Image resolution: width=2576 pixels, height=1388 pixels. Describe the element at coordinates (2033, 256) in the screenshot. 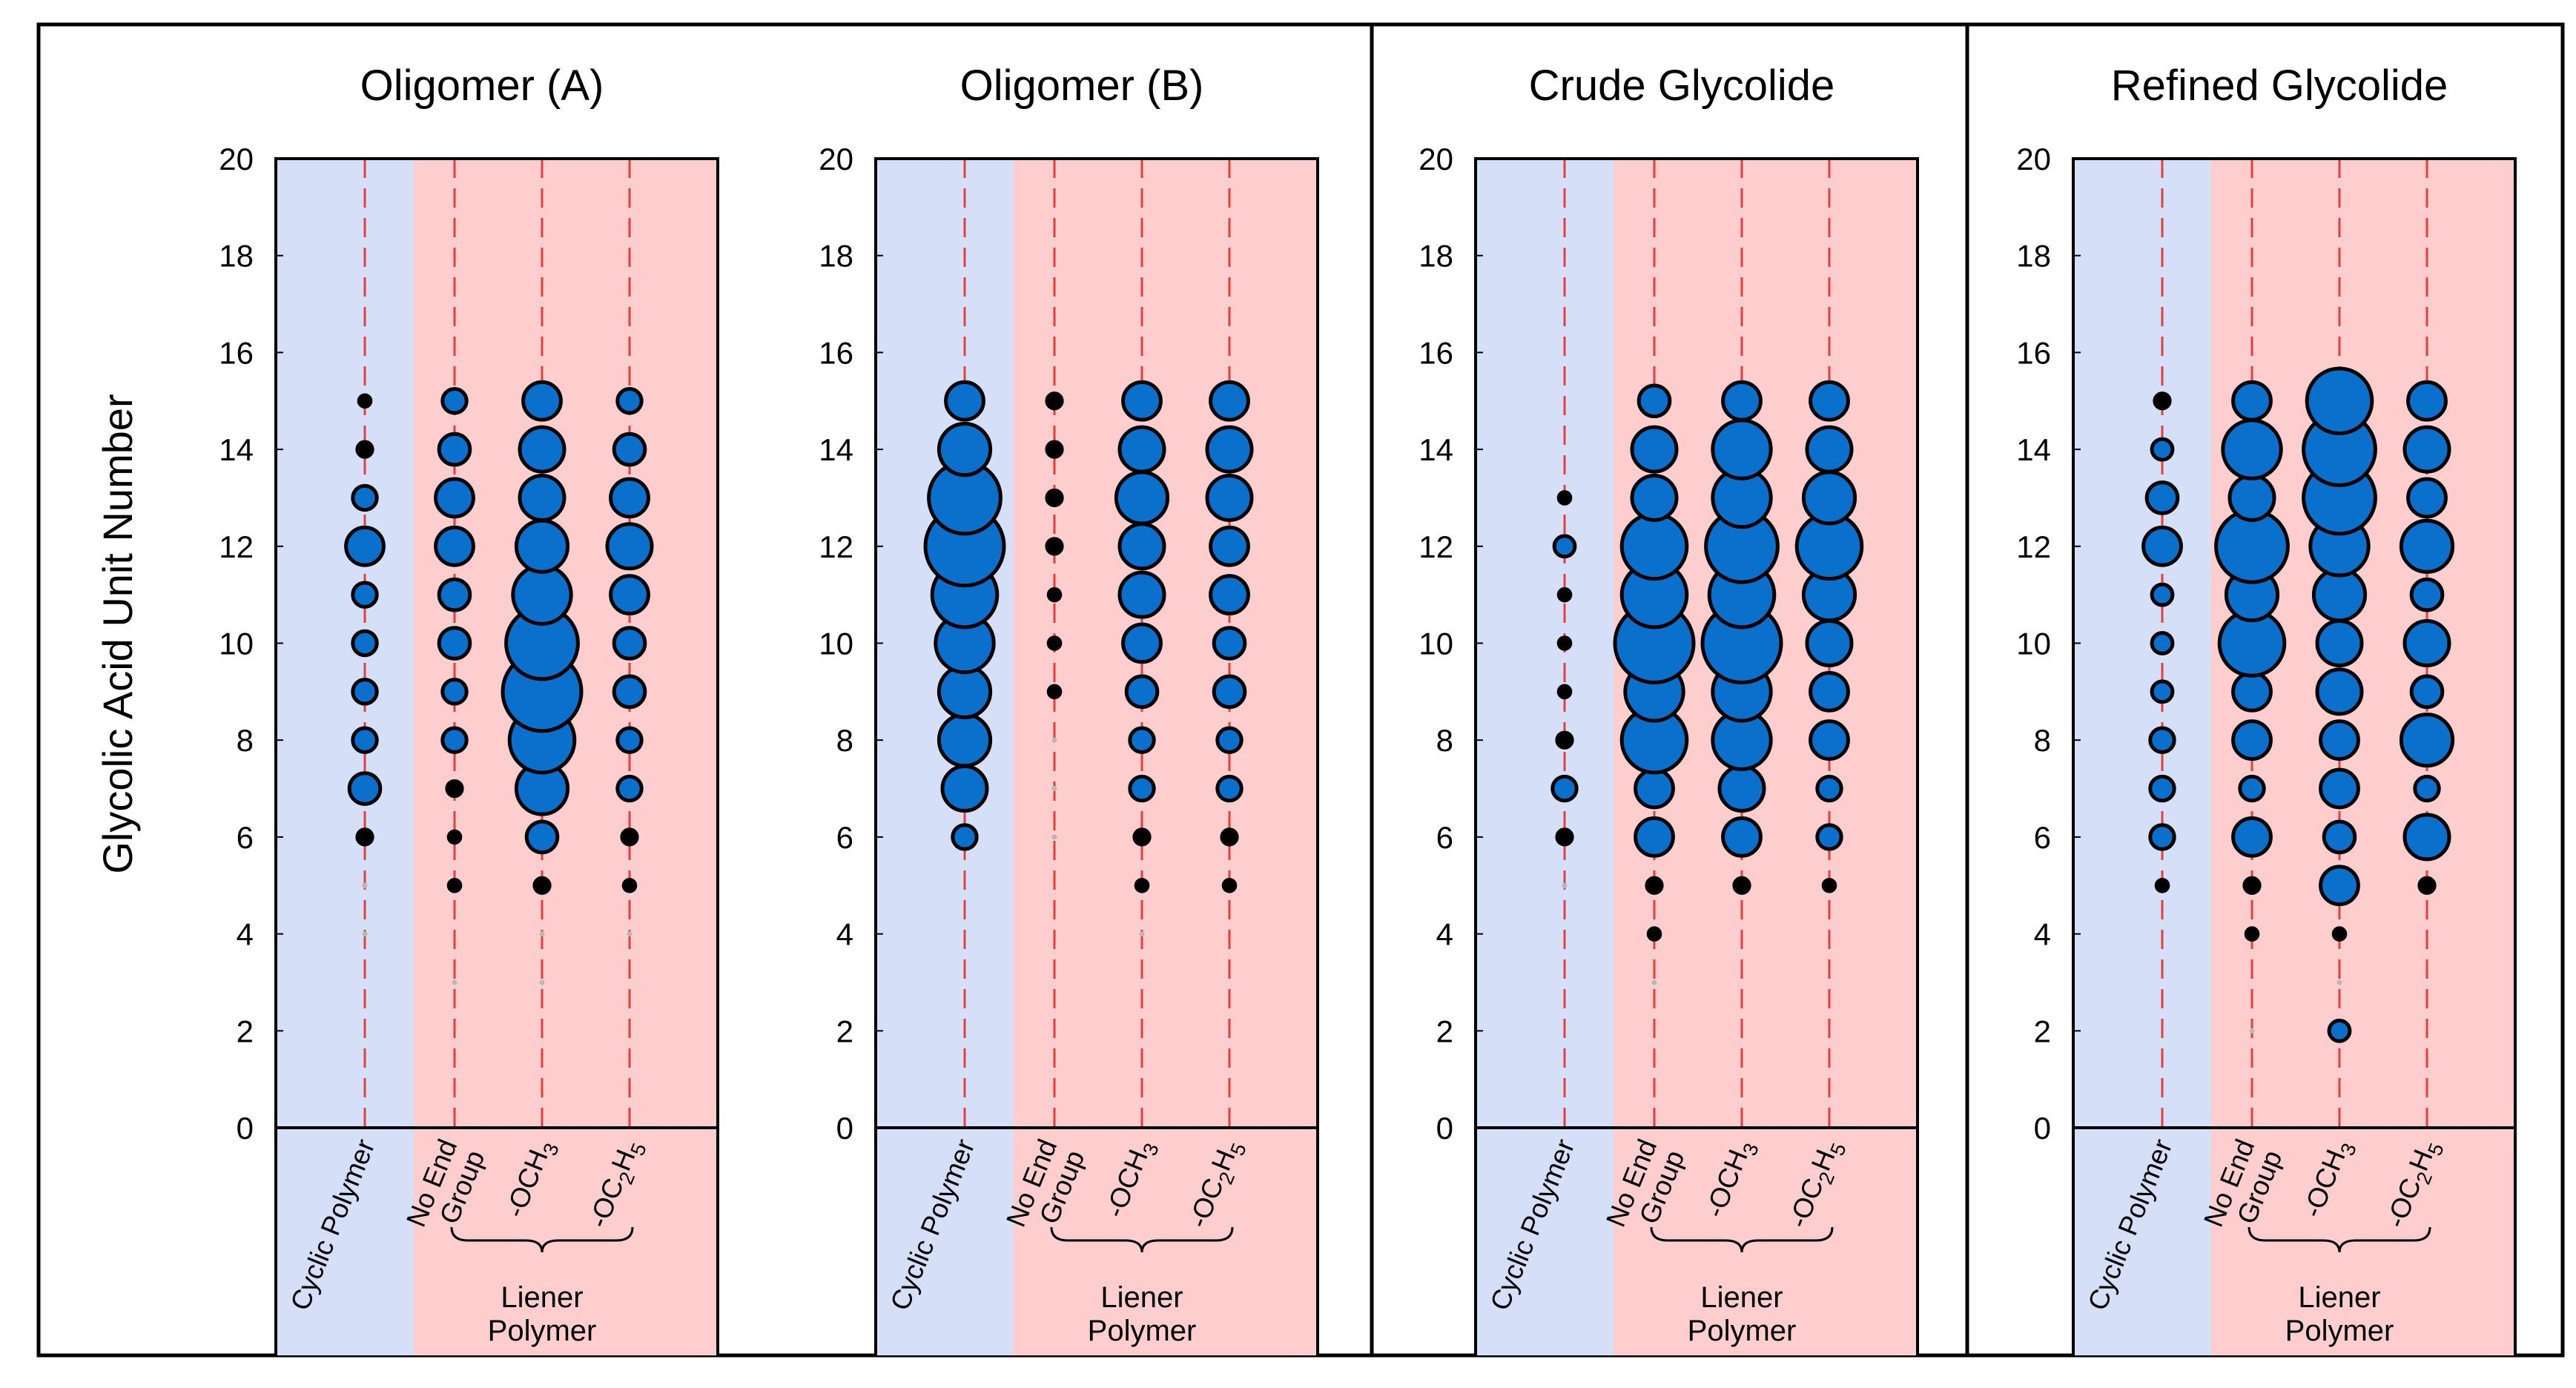

I see `y-tick-label: 18` at that location.